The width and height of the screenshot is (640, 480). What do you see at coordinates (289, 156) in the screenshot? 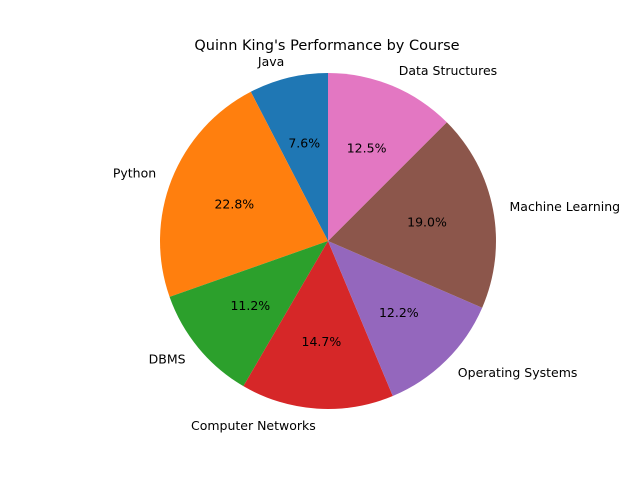
I see `pie-slice-java` at bounding box center [289, 156].